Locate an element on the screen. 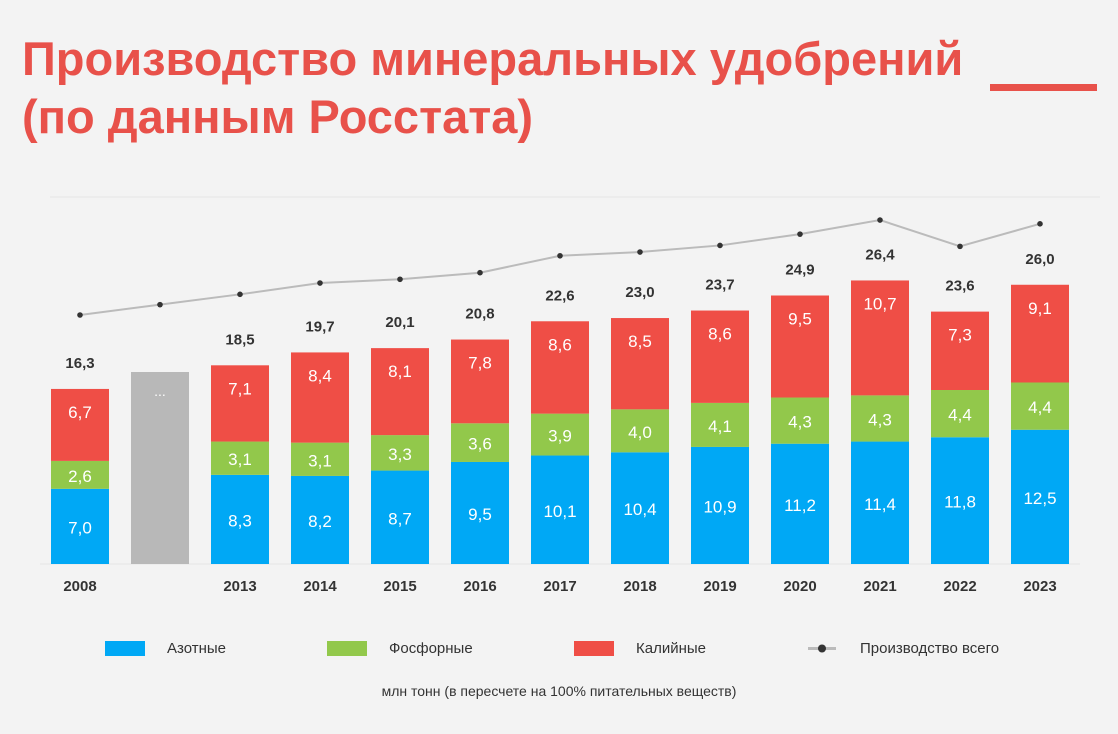  bar-value-label: 10,7 is located at coordinates (879, 303).